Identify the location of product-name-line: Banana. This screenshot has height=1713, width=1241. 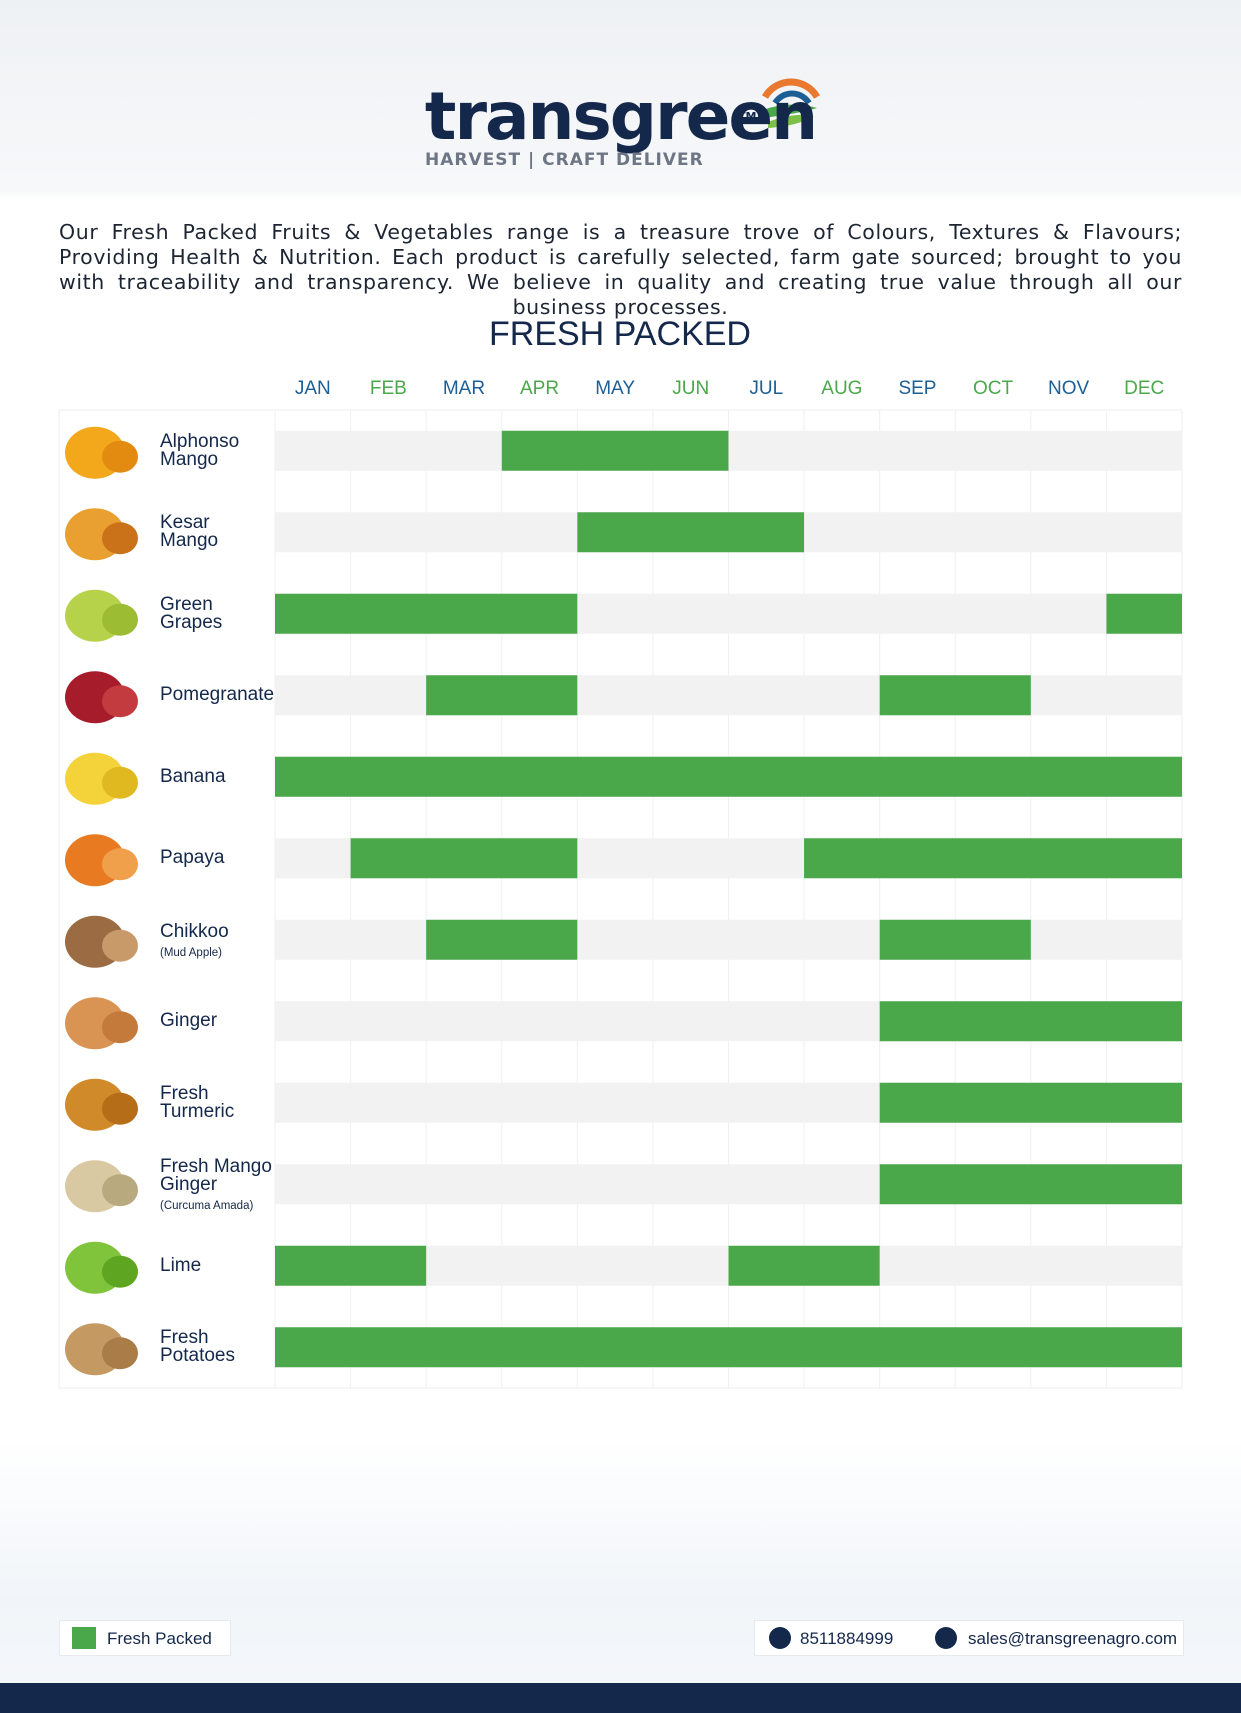
(193, 776).